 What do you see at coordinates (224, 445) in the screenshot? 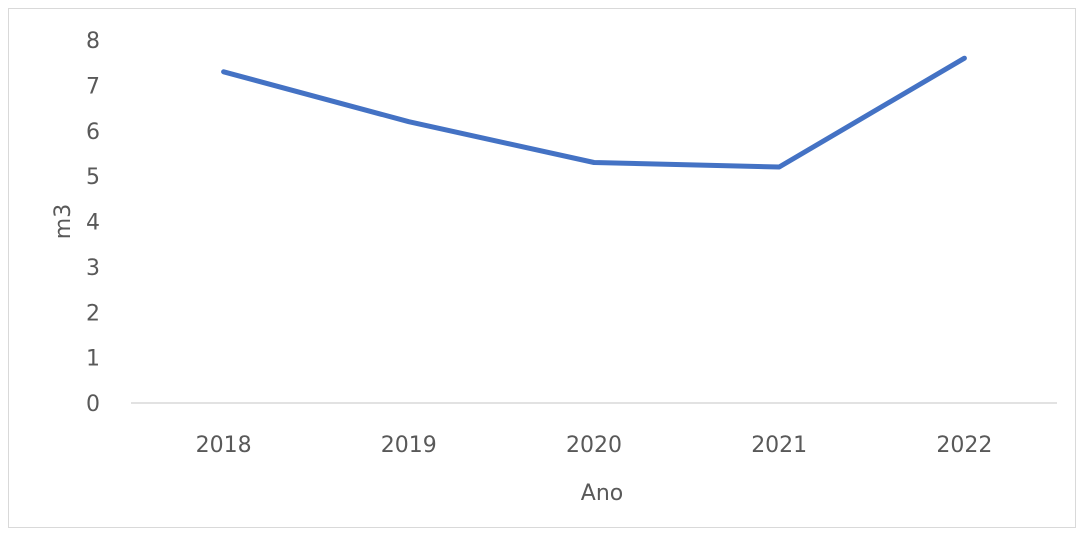
I see `x-tick-label: 2018` at bounding box center [224, 445].